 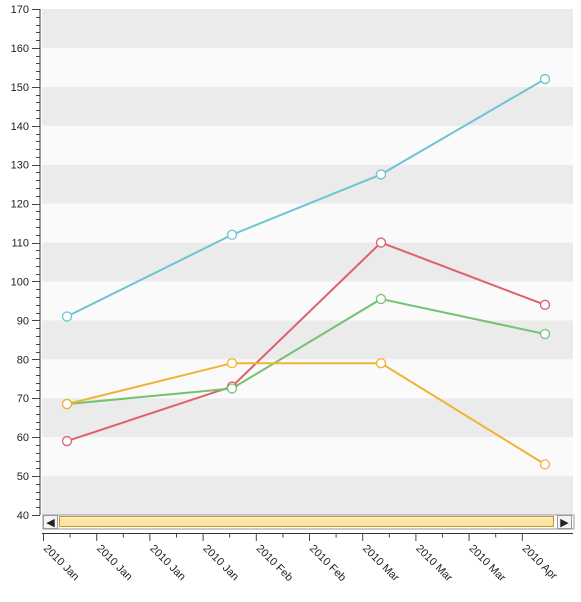 I want to click on y-tick-label: 120, so click(x=20, y=205).